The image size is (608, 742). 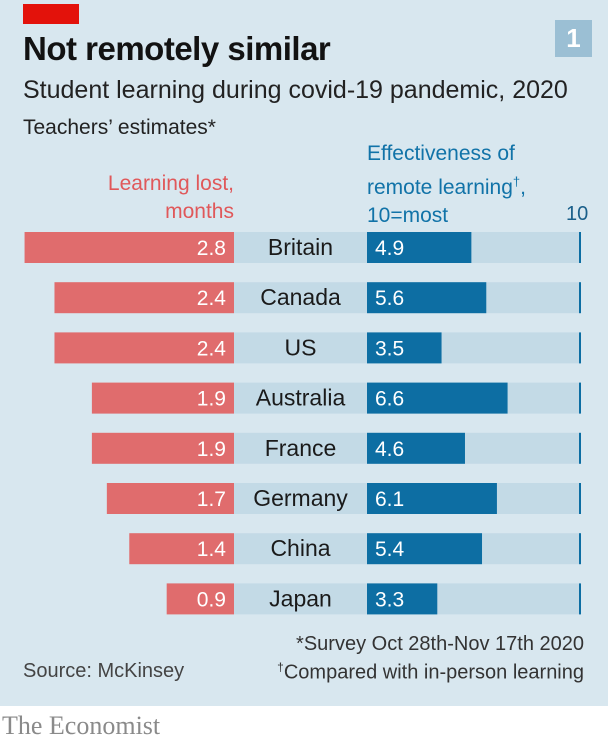 I want to click on effectiveness-value: 6.6, so click(x=389, y=399).